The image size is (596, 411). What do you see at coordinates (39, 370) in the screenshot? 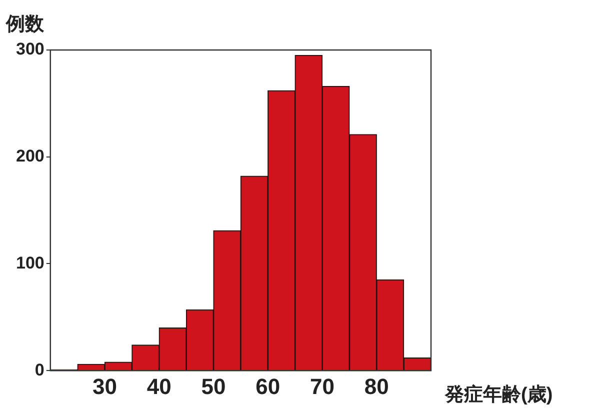
I see `y-tick-label: 0` at bounding box center [39, 370].